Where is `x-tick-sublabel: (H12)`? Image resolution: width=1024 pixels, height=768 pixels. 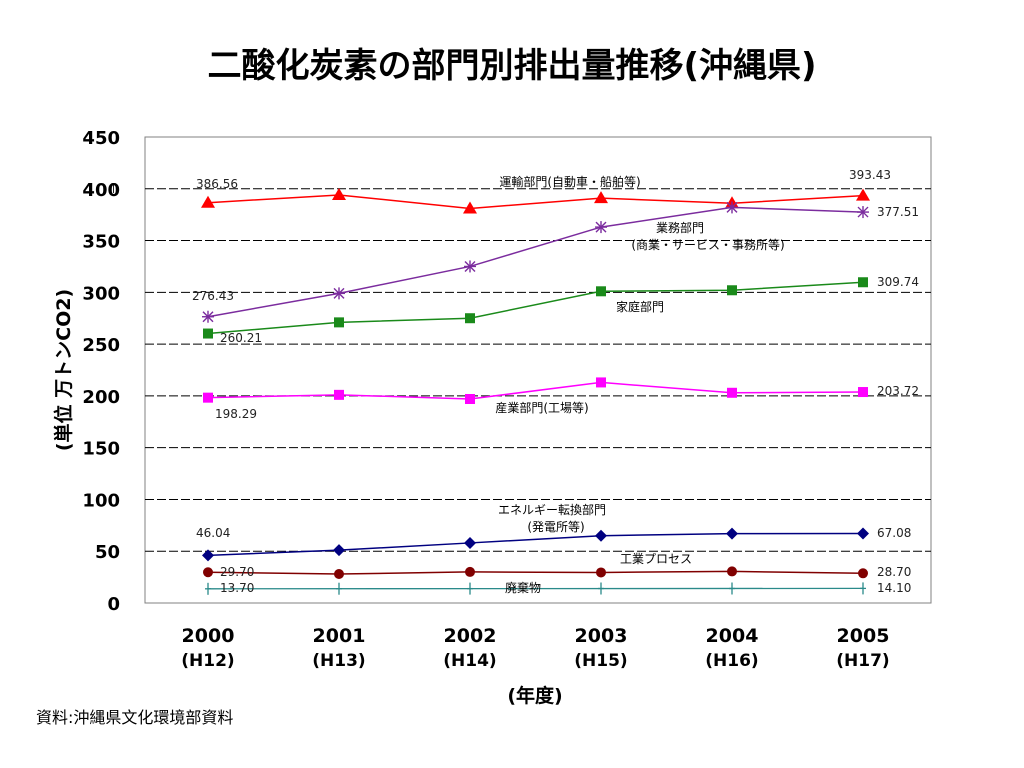 x-tick-sublabel: (H12) is located at coordinates (207, 661).